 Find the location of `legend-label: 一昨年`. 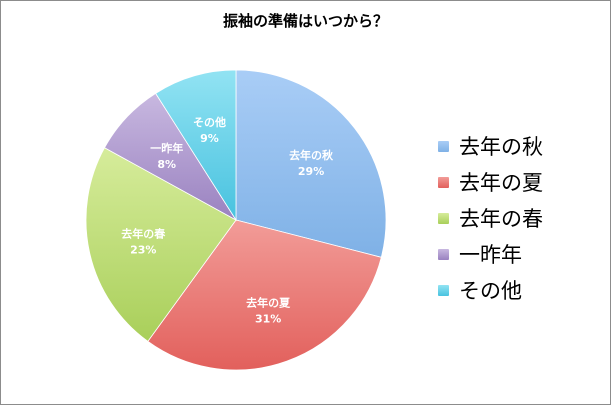

legend-label: 一昨年 is located at coordinates (490, 255).